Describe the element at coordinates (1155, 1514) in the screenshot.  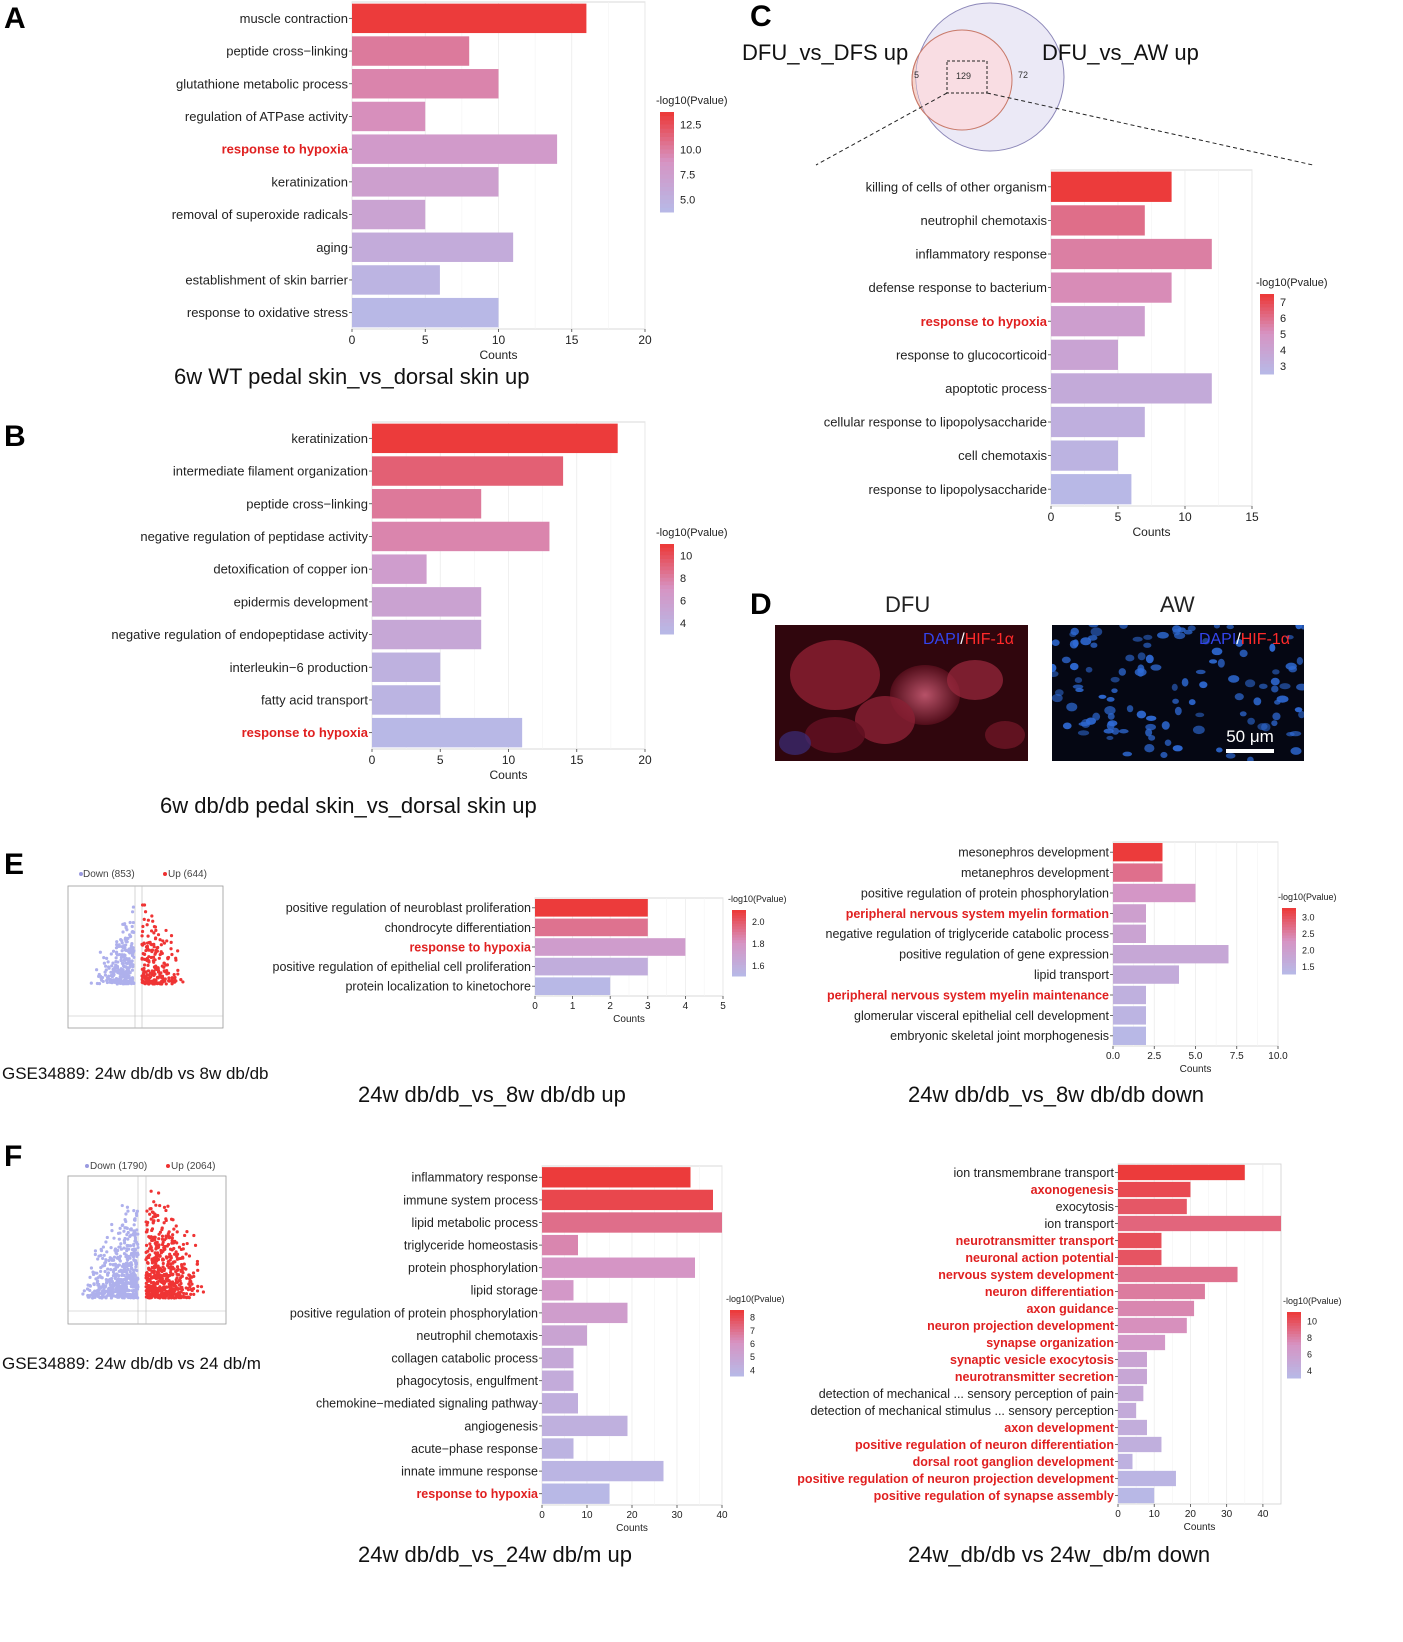
I see `x-tick-label: 10` at that location.